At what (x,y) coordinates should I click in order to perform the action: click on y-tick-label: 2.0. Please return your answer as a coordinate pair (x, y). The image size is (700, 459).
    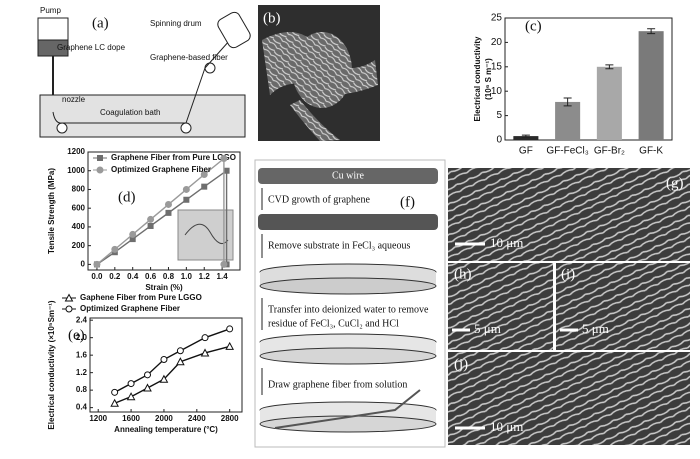
    Looking at the image, I should click on (82, 337).